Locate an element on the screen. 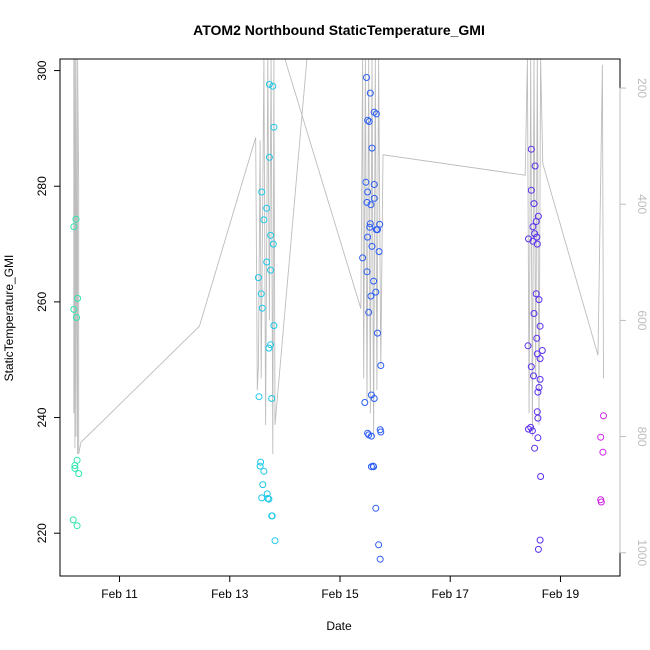  y-tick-label: 300 is located at coordinates (42, 70).